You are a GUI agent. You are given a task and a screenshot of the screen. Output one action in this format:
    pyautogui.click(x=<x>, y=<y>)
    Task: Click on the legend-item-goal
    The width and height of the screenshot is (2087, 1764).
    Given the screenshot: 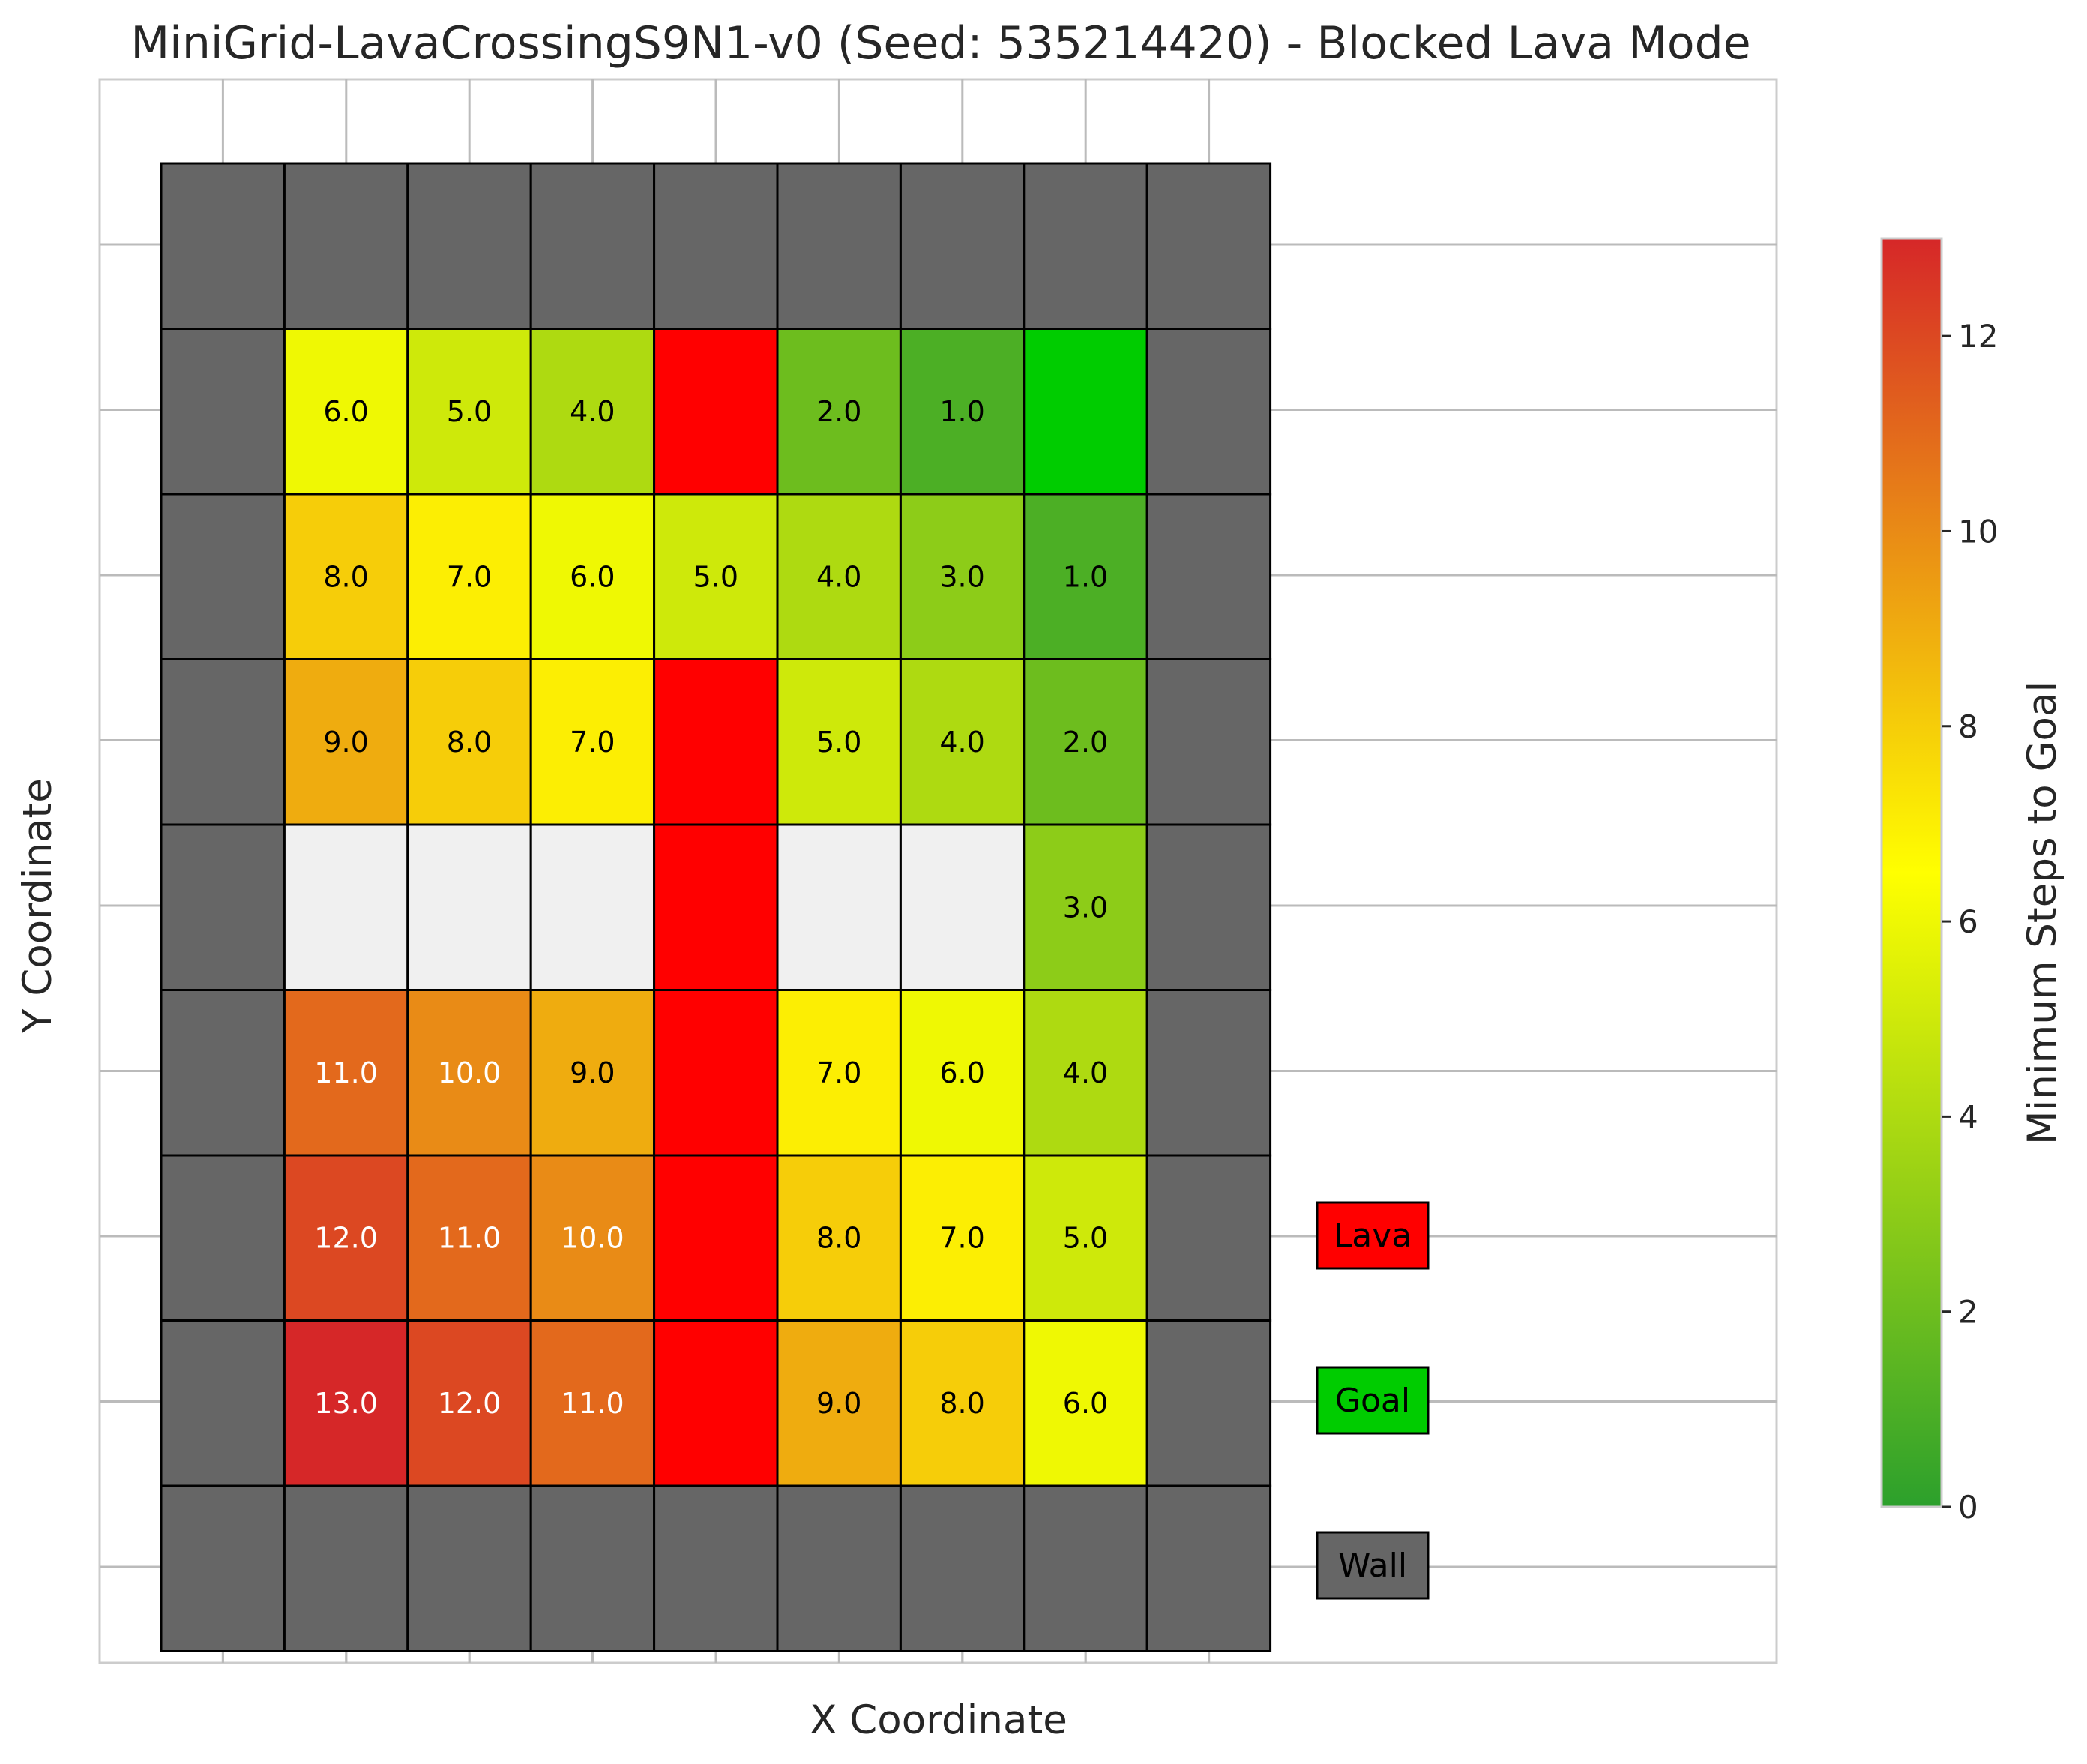 What is the action you would take?
    pyautogui.click(x=1373, y=1400)
    